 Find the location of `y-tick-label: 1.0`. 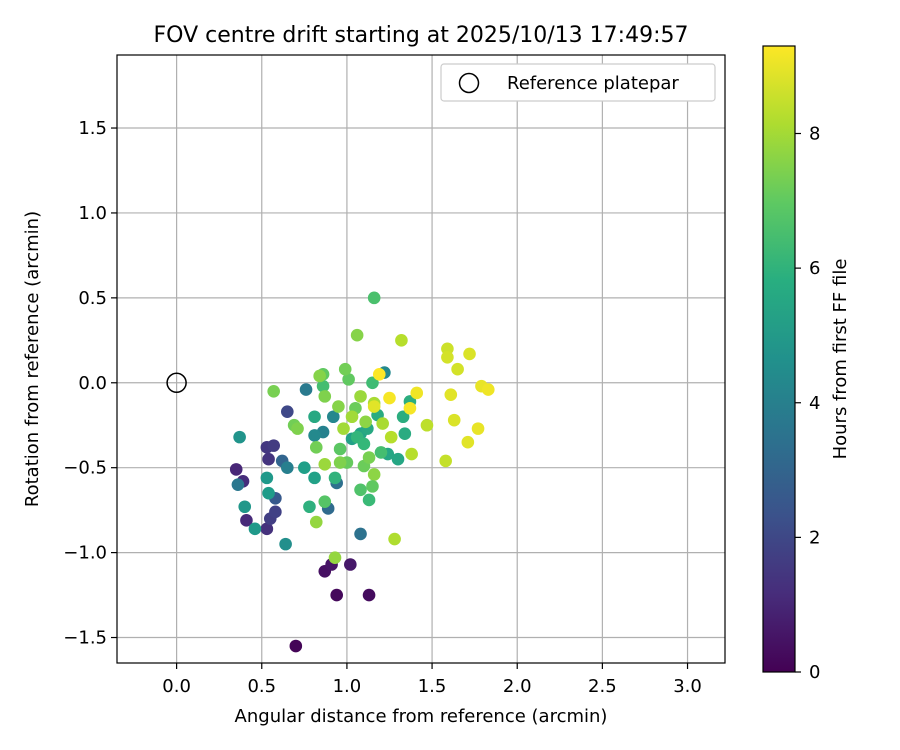

y-tick-label: 1.0 is located at coordinates (92, 213).